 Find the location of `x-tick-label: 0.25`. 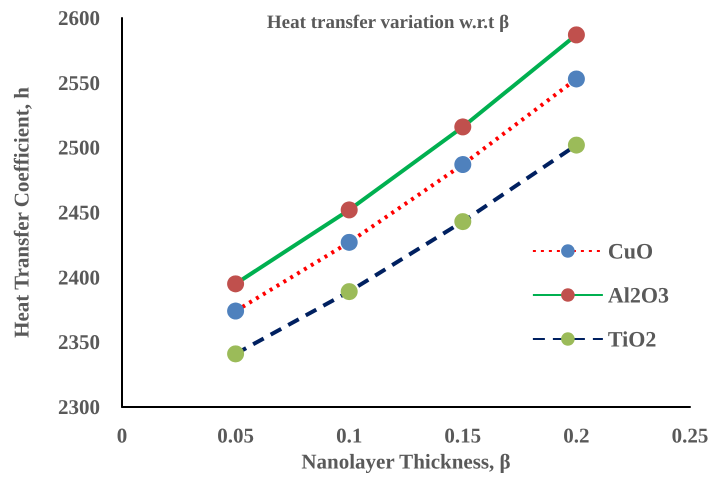

x-tick-label: 0.25 is located at coordinates (690, 436).